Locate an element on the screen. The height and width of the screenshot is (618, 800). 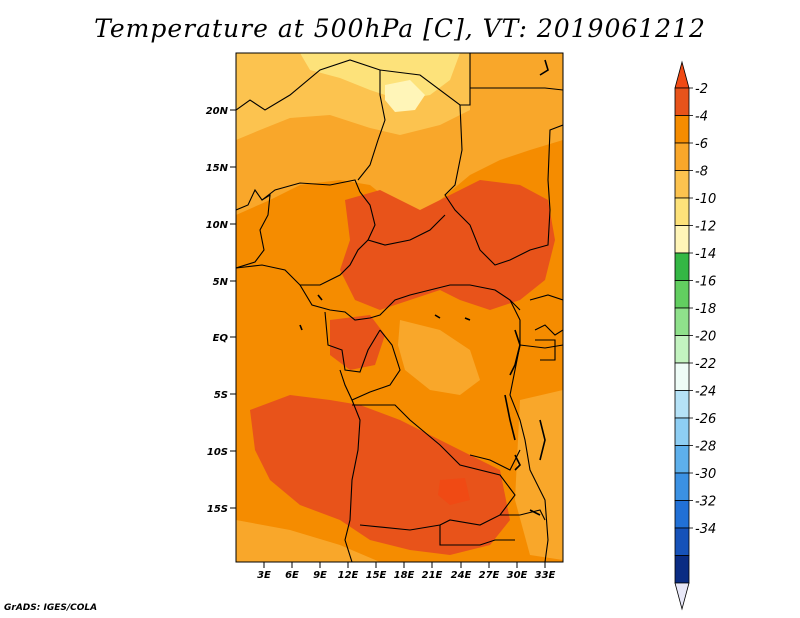
credit-text: GrADS: IGES/COLA is located at coordinates (51, 608).